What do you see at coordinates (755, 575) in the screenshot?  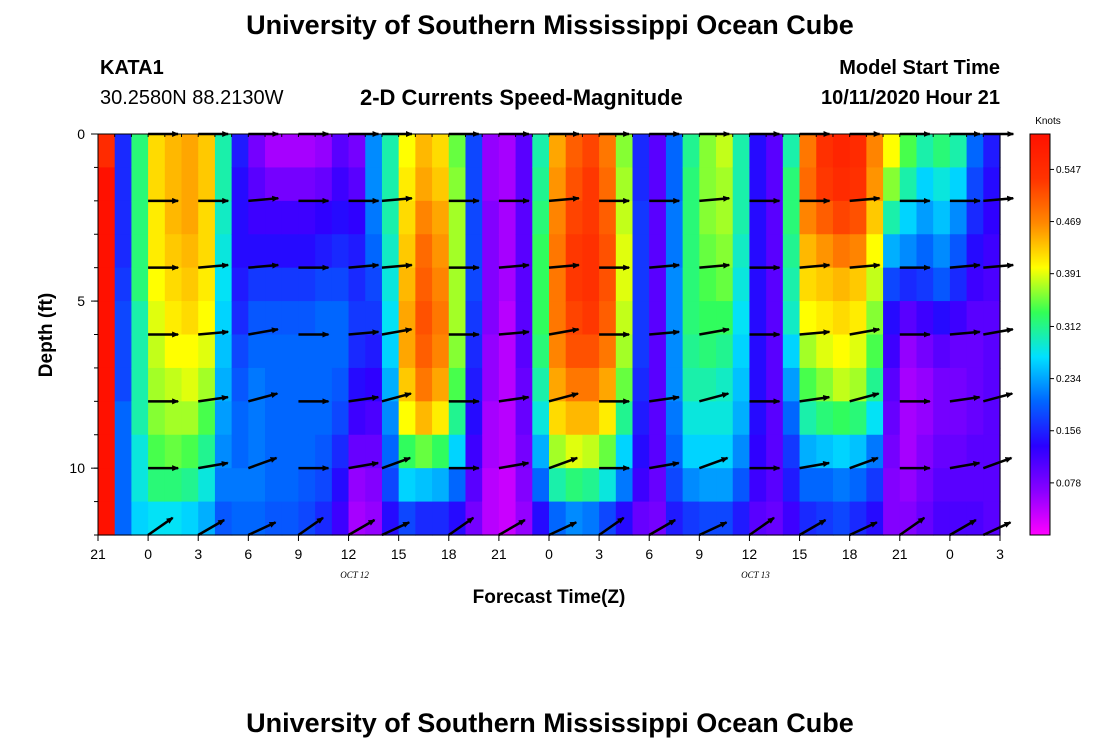 I see `date-label: OCT 13` at bounding box center [755, 575].